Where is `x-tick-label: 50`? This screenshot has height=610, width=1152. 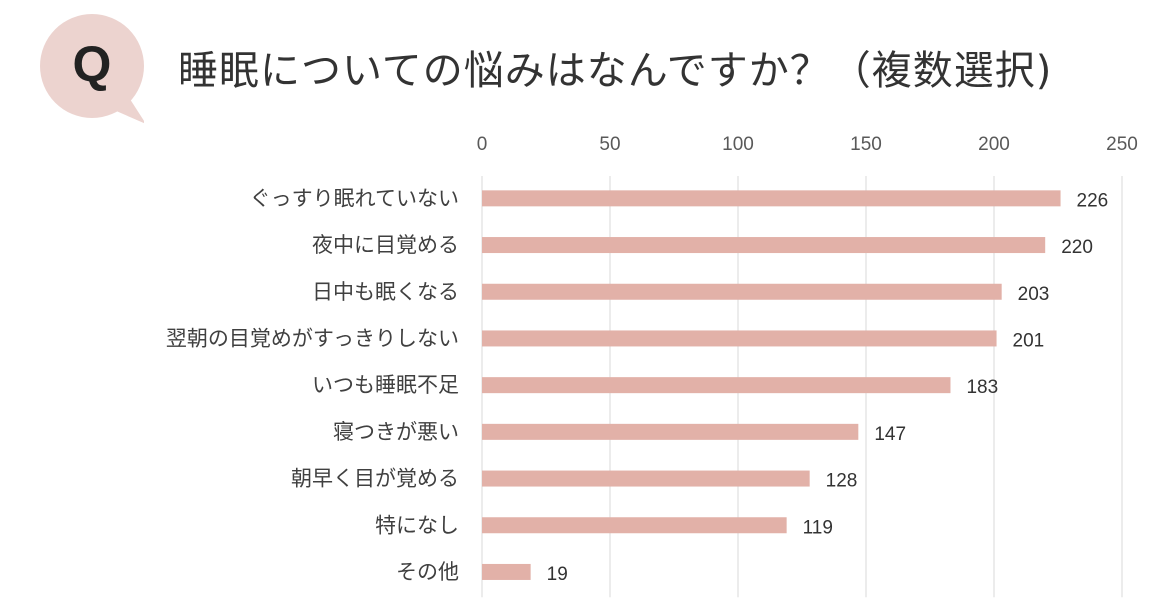
x-tick-label: 50 is located at coordinates (609, 144).